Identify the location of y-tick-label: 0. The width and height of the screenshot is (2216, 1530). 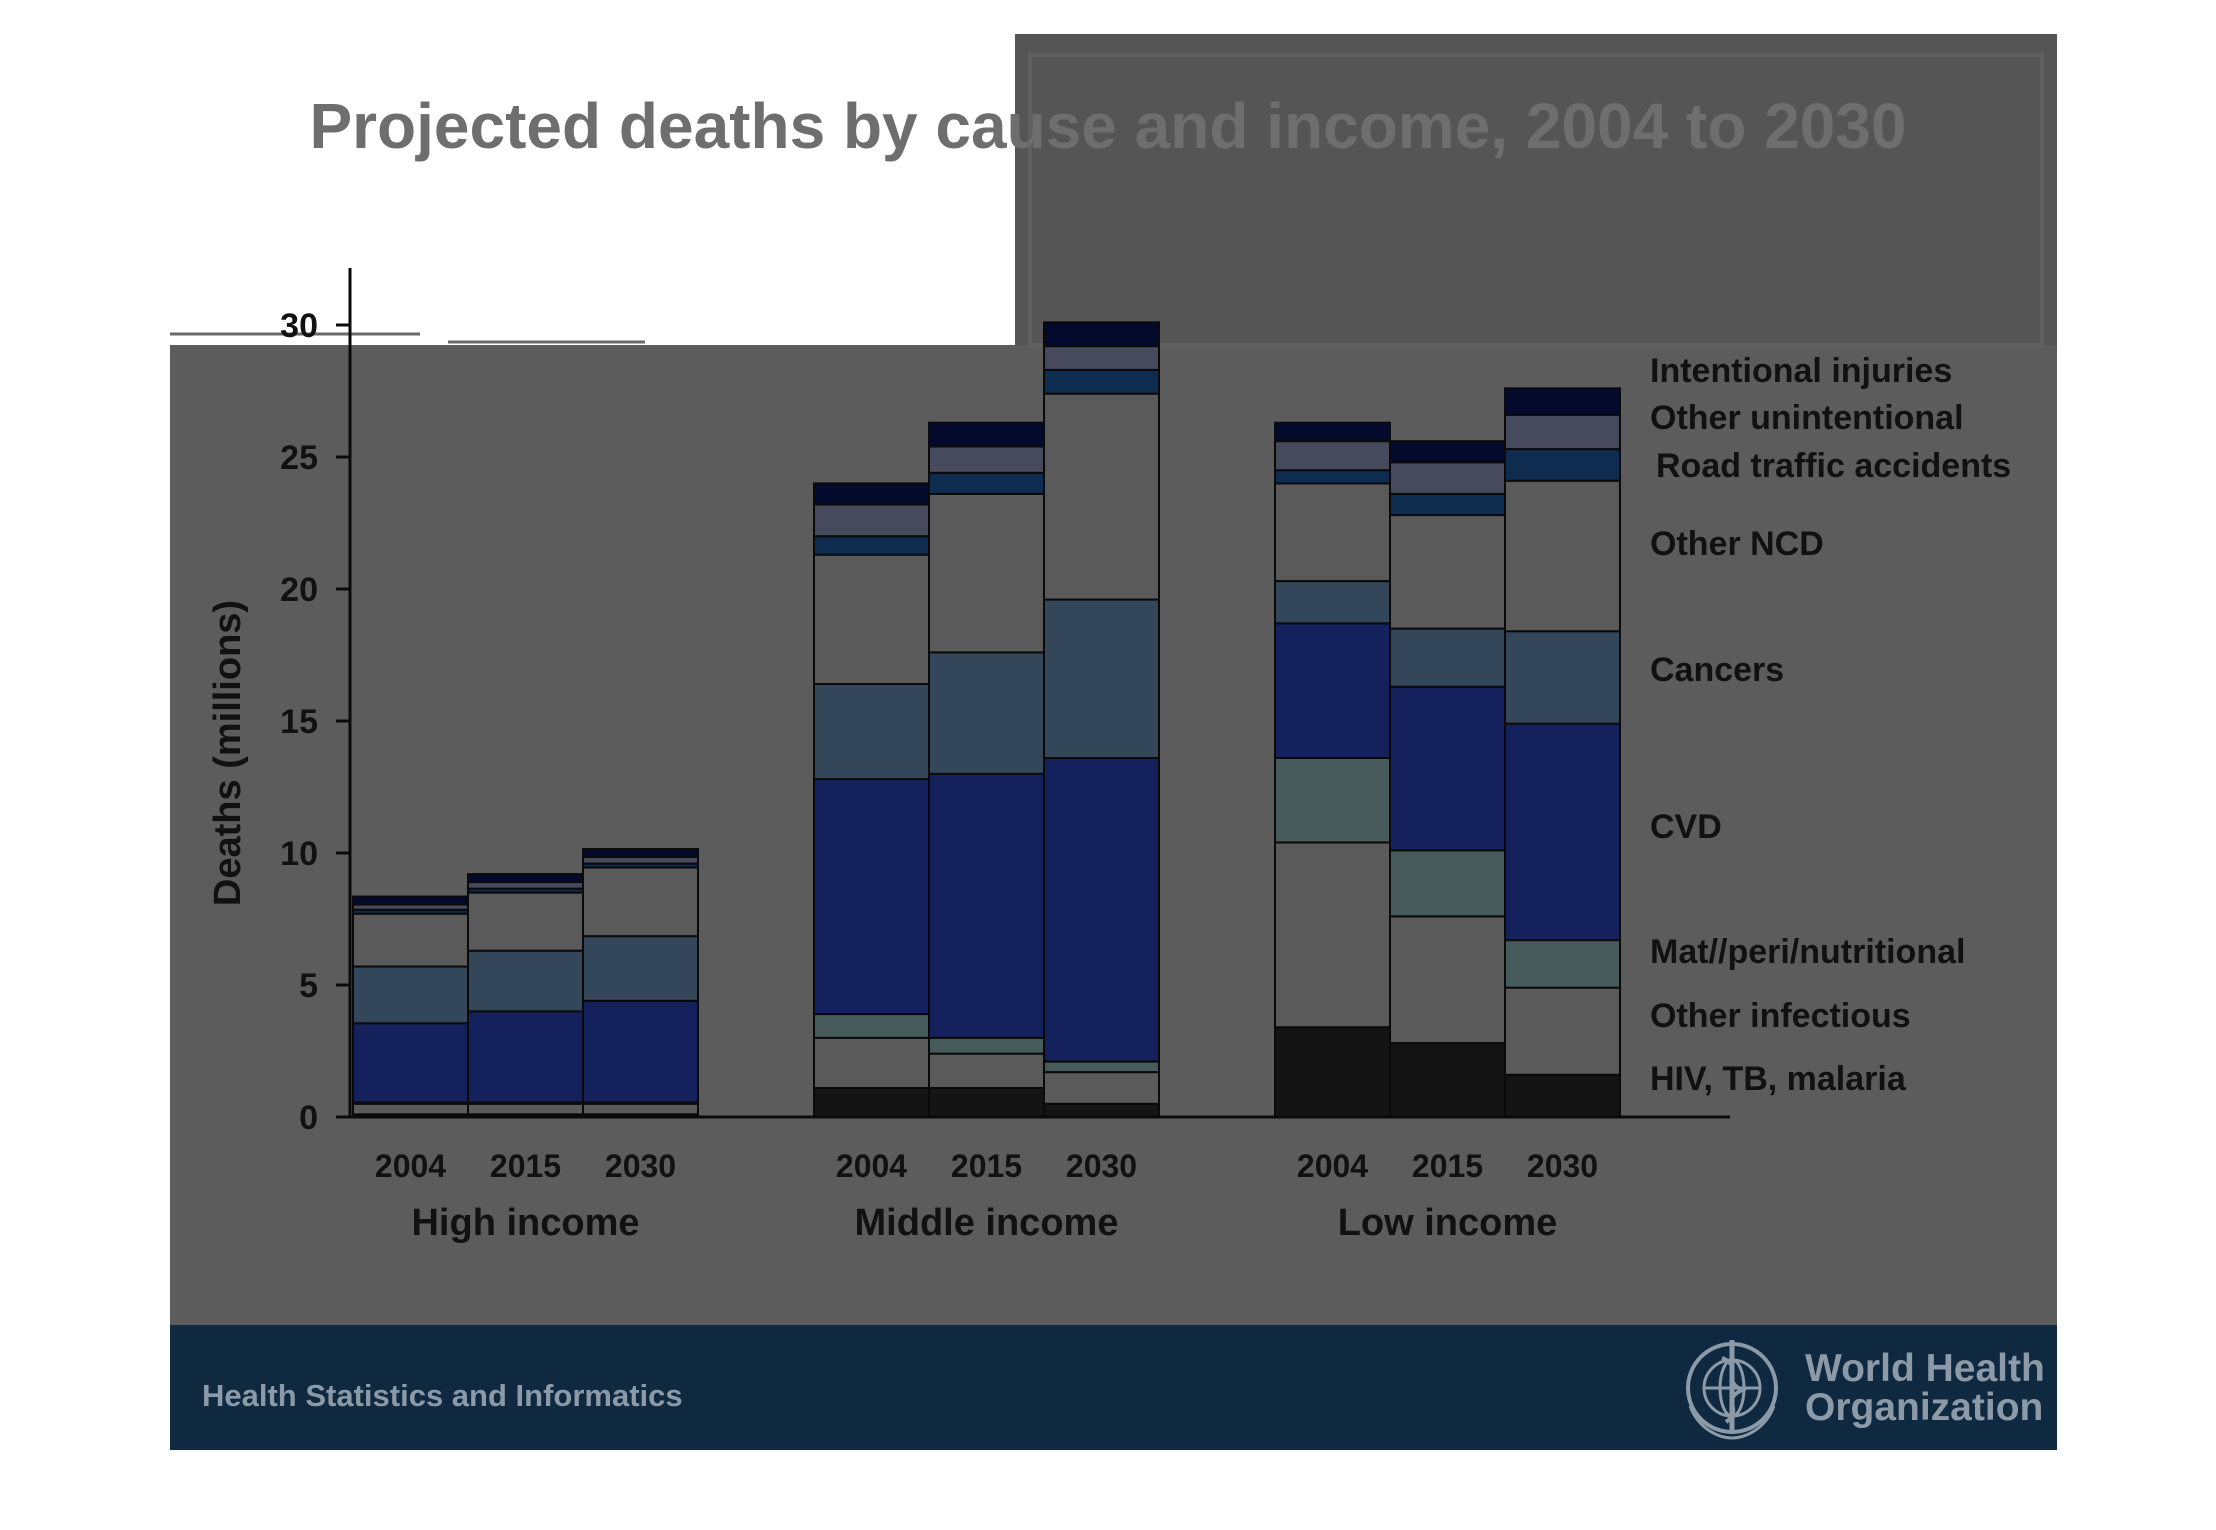
(308, 1118).